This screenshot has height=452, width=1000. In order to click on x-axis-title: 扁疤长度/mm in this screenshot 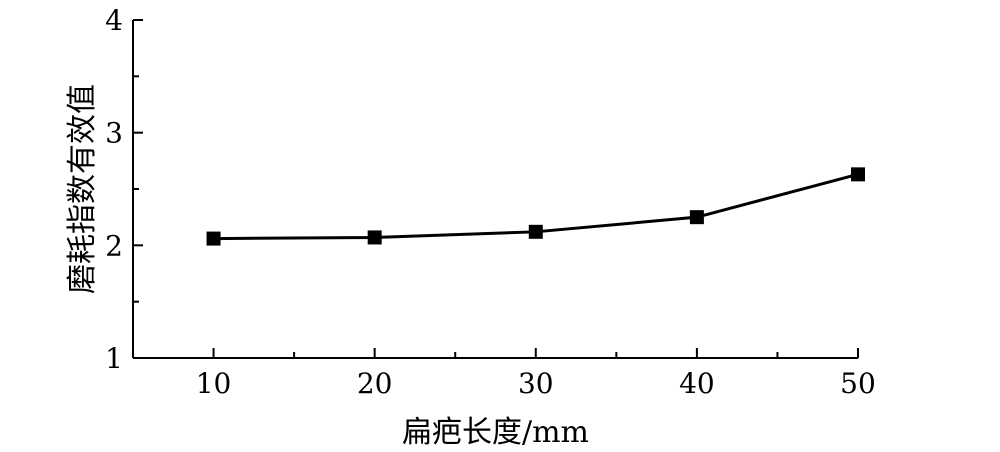, I will do `click(495, 432)`.